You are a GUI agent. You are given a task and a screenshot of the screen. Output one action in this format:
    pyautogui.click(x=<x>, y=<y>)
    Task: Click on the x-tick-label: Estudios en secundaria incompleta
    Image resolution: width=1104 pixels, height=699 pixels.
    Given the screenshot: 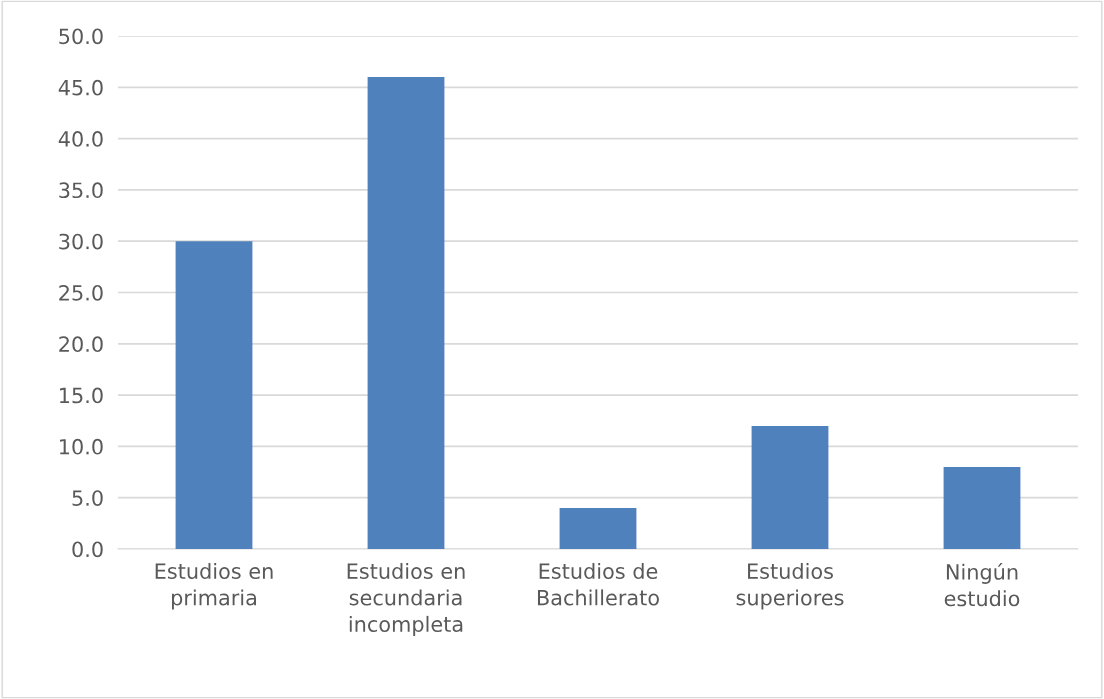 What is the action you would take?
    pyautogui.click(x=406, y=599)
    